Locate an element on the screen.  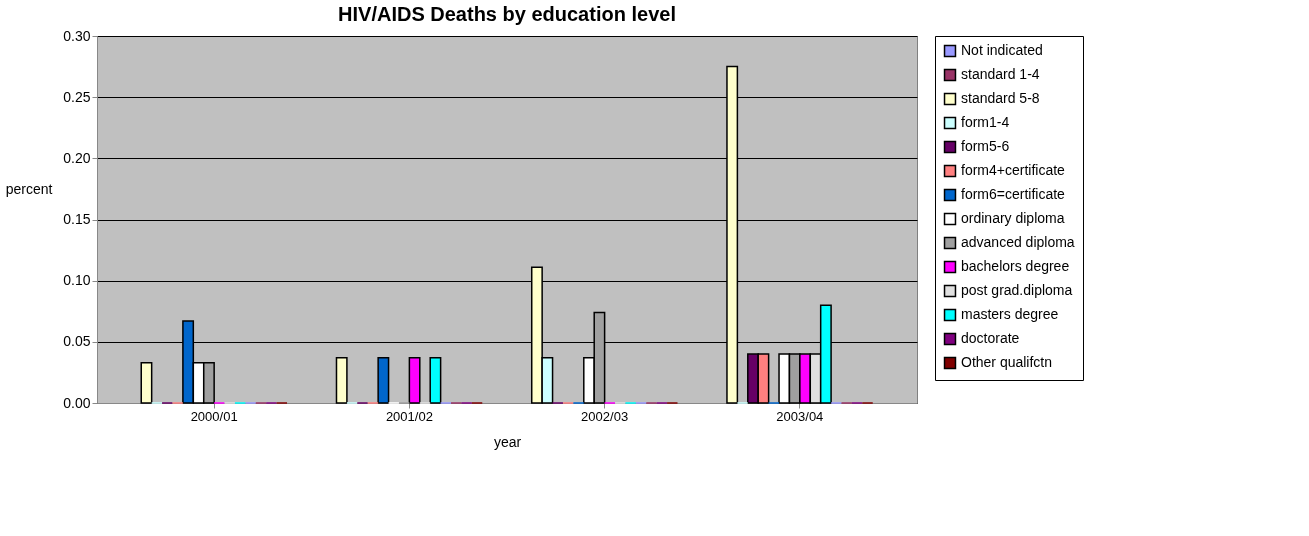
chart-title: HIV/AIDS Deaths by education level is located at coordinates (507, 14).